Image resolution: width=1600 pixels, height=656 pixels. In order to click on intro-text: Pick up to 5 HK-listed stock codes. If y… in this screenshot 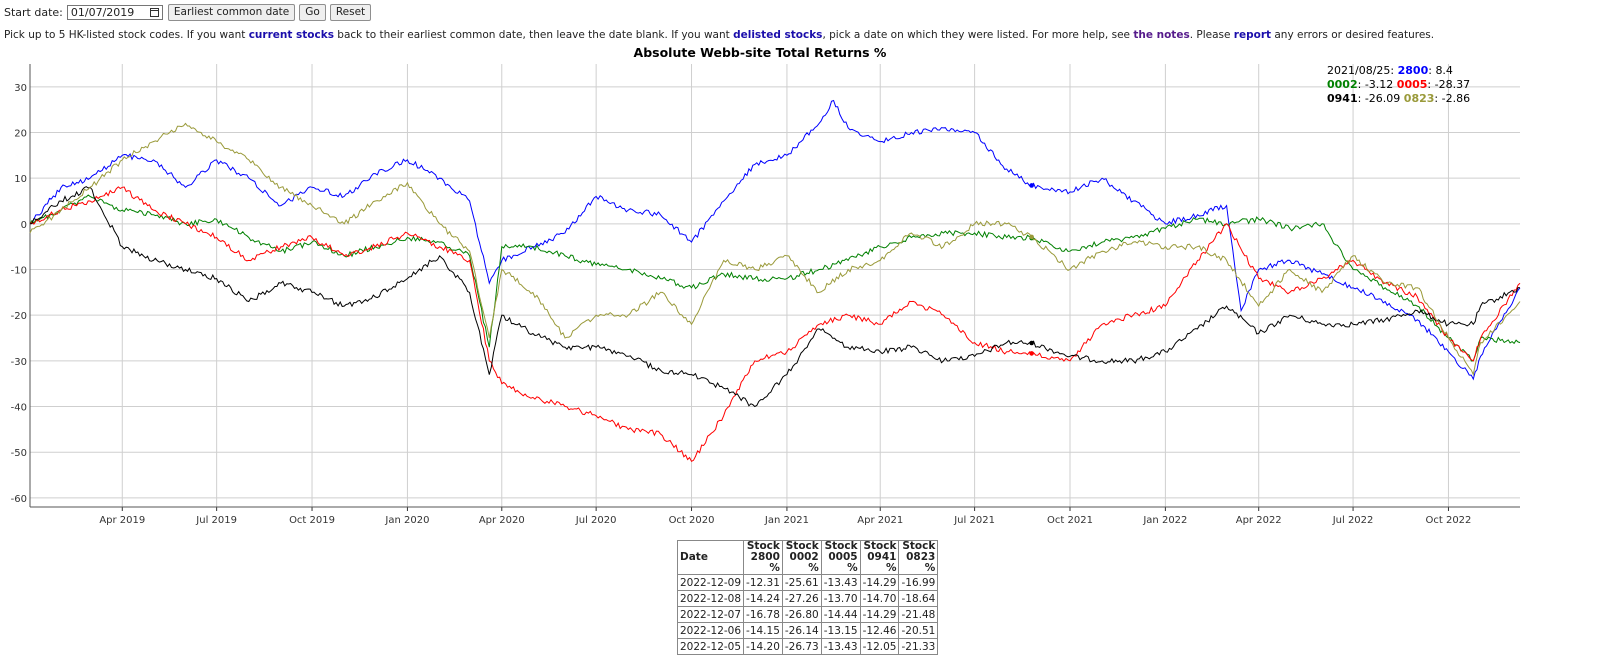, I will do `click(719, 35)`.